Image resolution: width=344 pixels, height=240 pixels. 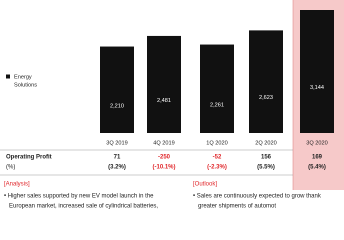 What do you see at coordinates (8, 76) in the screenshot?
I see `legend-swatch` at bounding box center [8, 76].